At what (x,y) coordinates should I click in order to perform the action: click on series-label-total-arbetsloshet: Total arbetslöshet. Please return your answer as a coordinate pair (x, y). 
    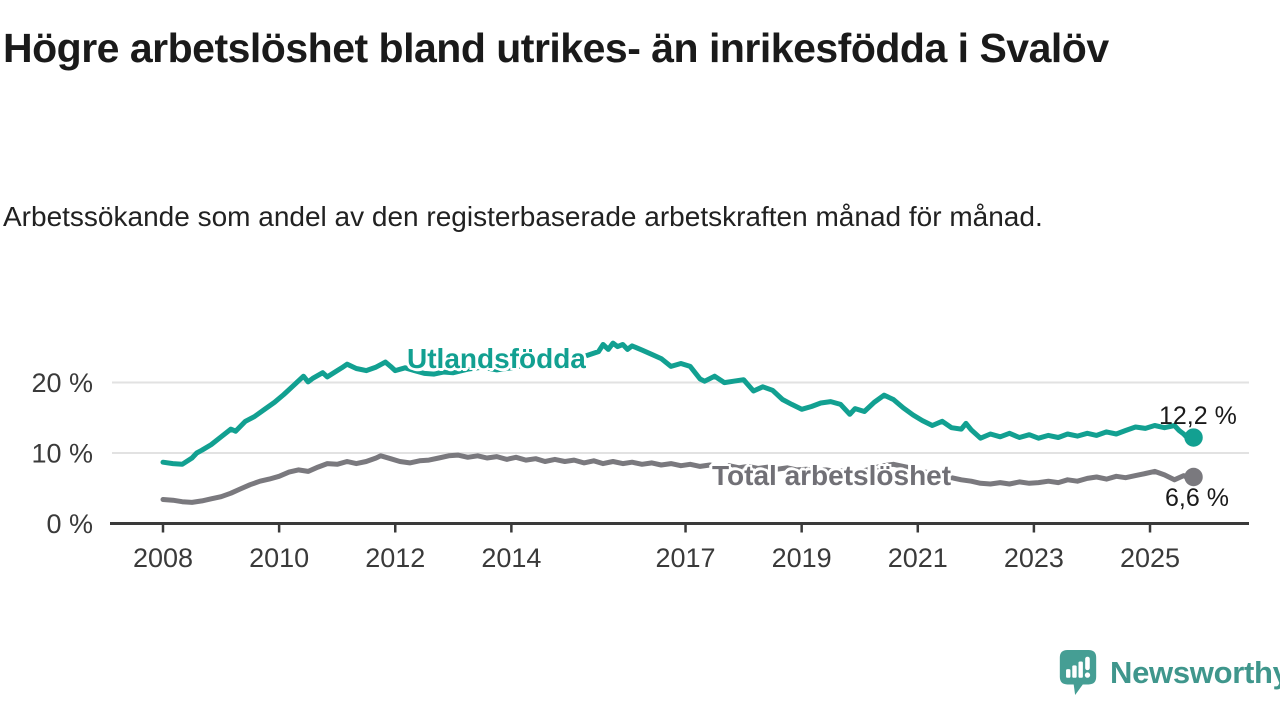
    Looking at the image, I should click on (832, 475).